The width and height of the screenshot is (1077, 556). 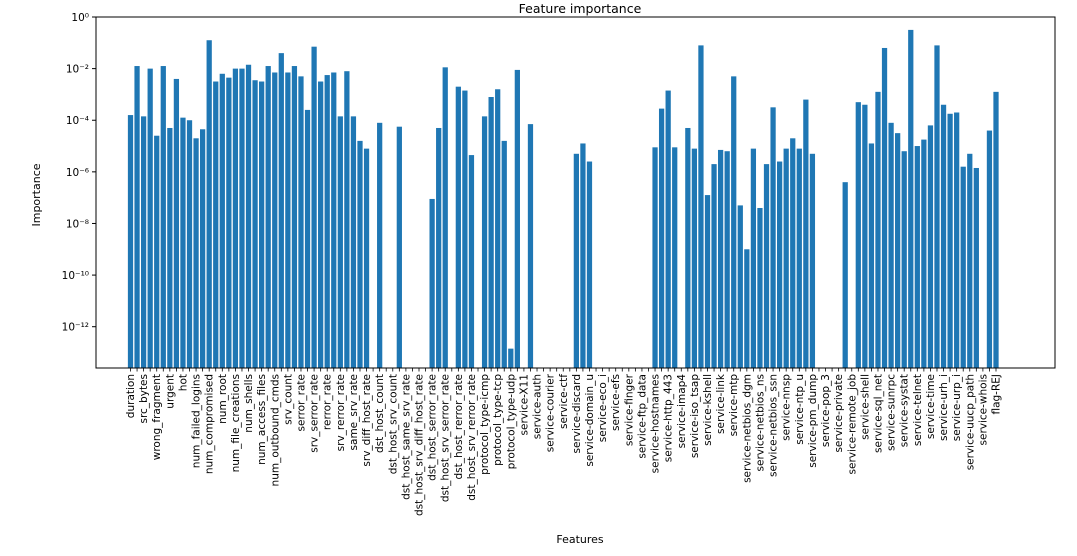 What do you see at coordinates (471, 261) in the screenshot?
I see `bar-service-ecr_i` at bounding box center [471, 261].